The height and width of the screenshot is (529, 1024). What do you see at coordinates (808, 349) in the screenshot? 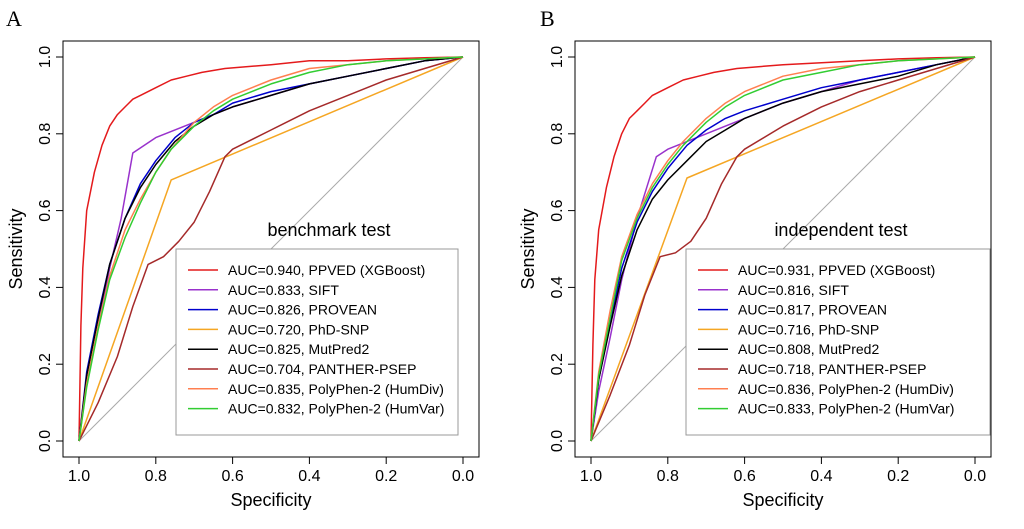
I see `legend-entry: AUC=0.808, MutPred2` at bounding box center [808, 349].